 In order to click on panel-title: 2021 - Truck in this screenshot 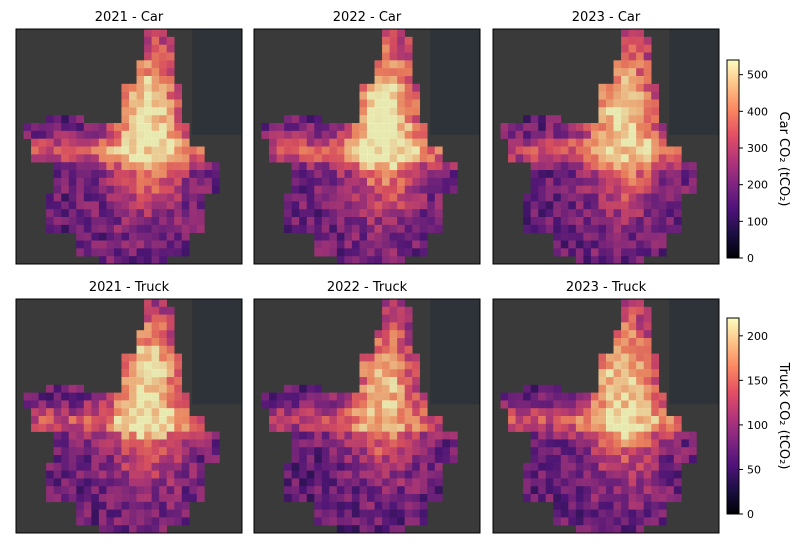, I will do `click(129, 287)`.